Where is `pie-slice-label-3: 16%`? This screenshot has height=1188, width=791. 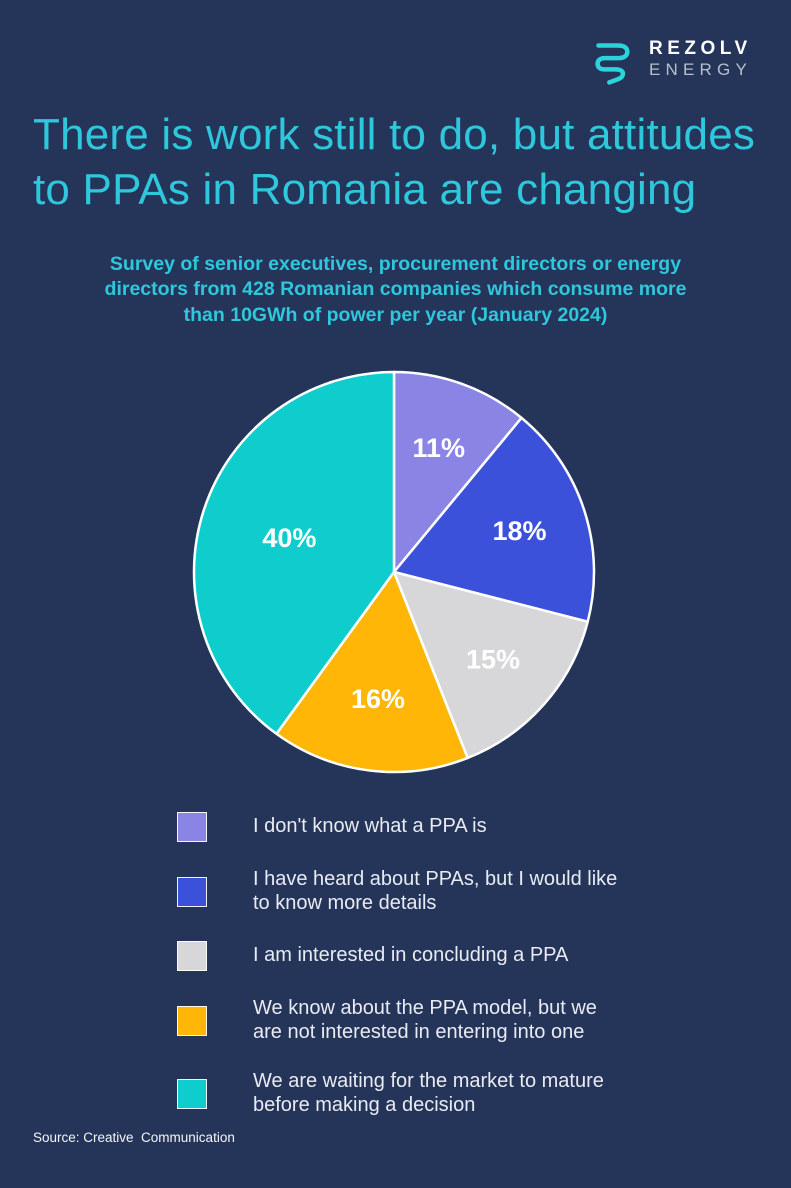
pie-slice-label-3: 16% is located at coordinates (378, 699).